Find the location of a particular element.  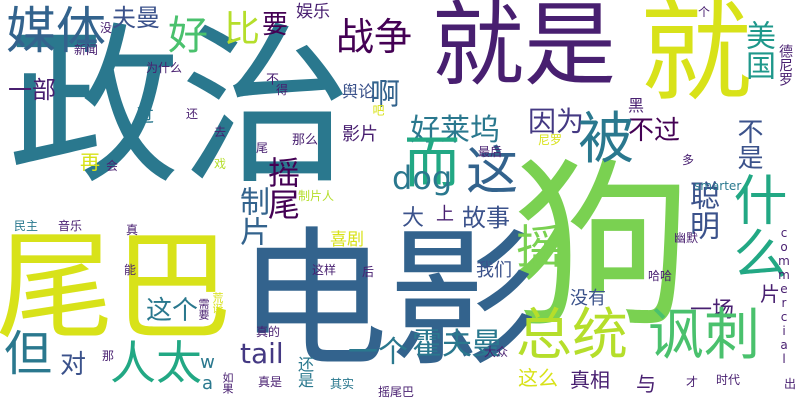

word-haishi: 还是 is located at coordinates (304, 372).